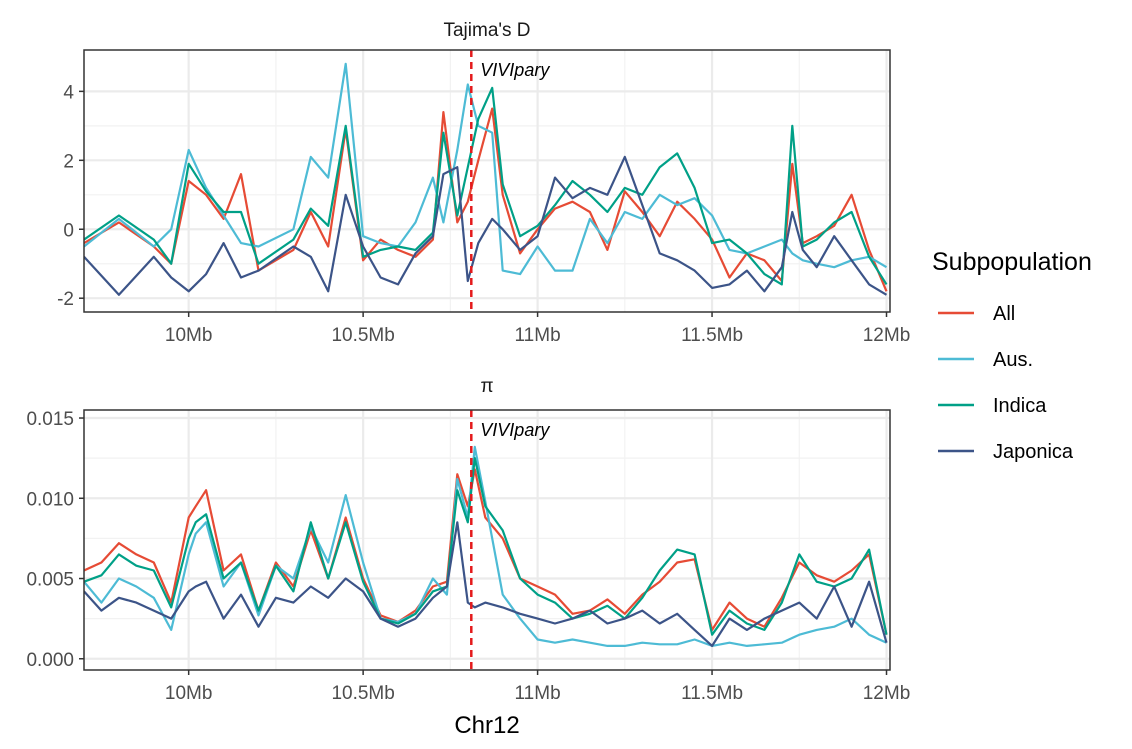 This screenshot has height=749, width=1132. I want to click on y-tick-label: 4, so click(68, 92).